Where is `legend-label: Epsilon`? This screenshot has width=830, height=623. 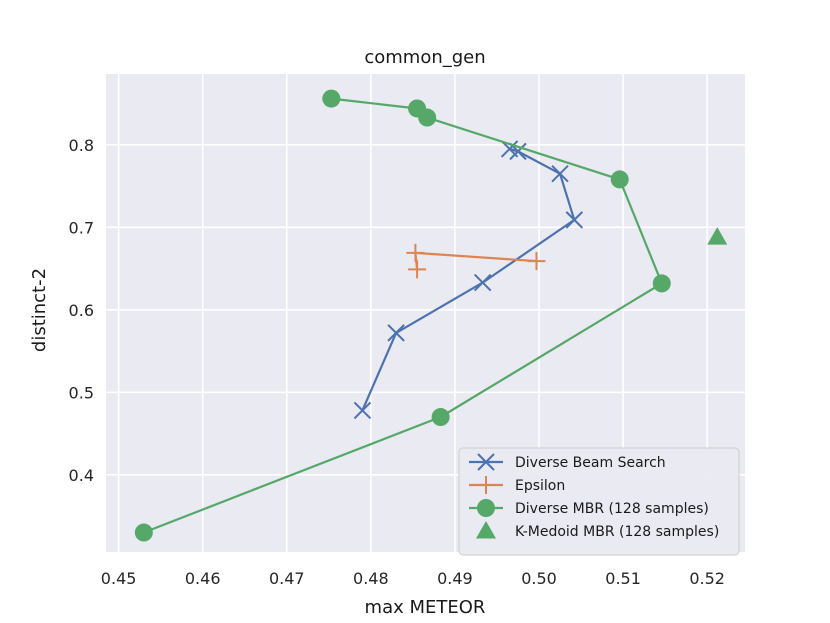
legend-label: Epsilon is located at coordinates (540, 486).